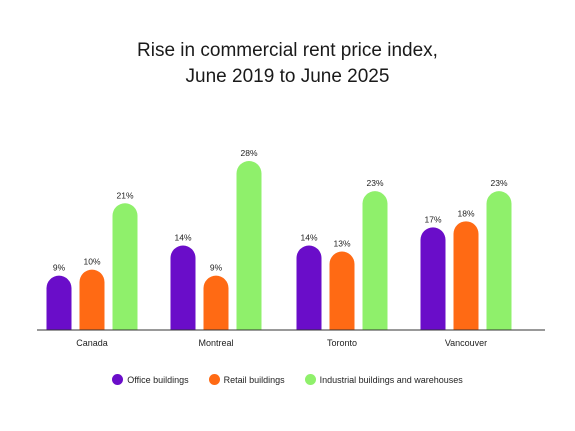 Image resolution: width=575 pixels, height=431 pixels. I want to click on legend-item-1: Retail buildings, so click(246, 379).